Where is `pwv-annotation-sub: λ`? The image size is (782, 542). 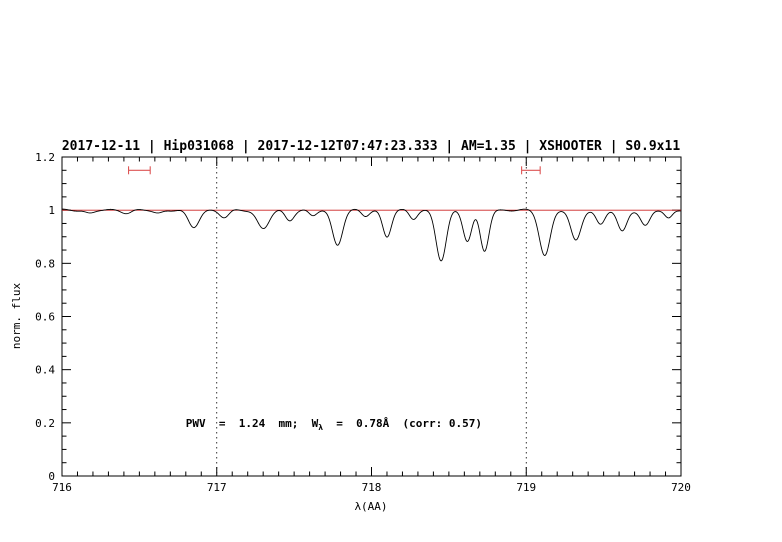
pwv-annotation-sub: λ is located at coordinates (320, 427).